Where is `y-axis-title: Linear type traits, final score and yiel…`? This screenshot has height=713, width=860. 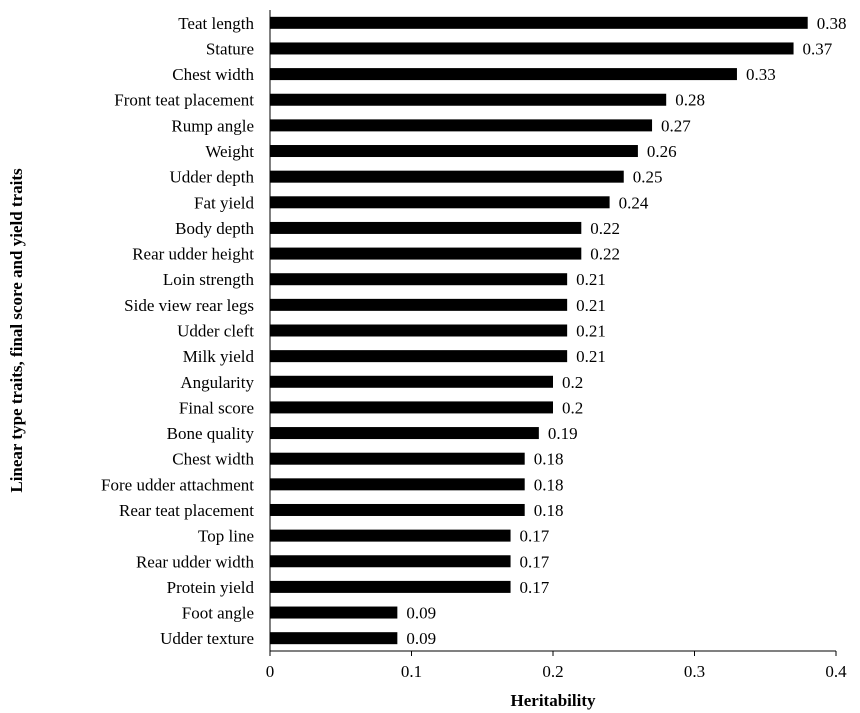
y-axis-title: Linear type traits, final score and yiel… is located at coordinates (16, 330).